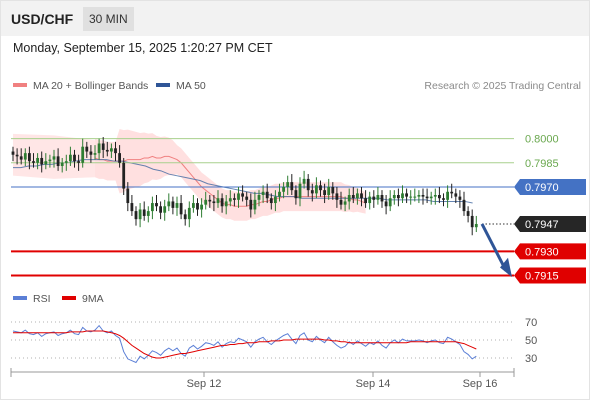  I want to click on level-box-0.7930, so click(550, 251).